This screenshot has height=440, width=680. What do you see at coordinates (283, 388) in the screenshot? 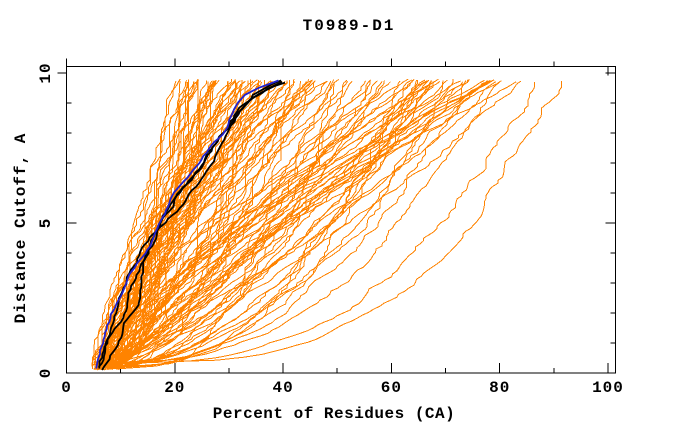
I see `x-tick-label-40: 40` at bounding box center [283, 388].